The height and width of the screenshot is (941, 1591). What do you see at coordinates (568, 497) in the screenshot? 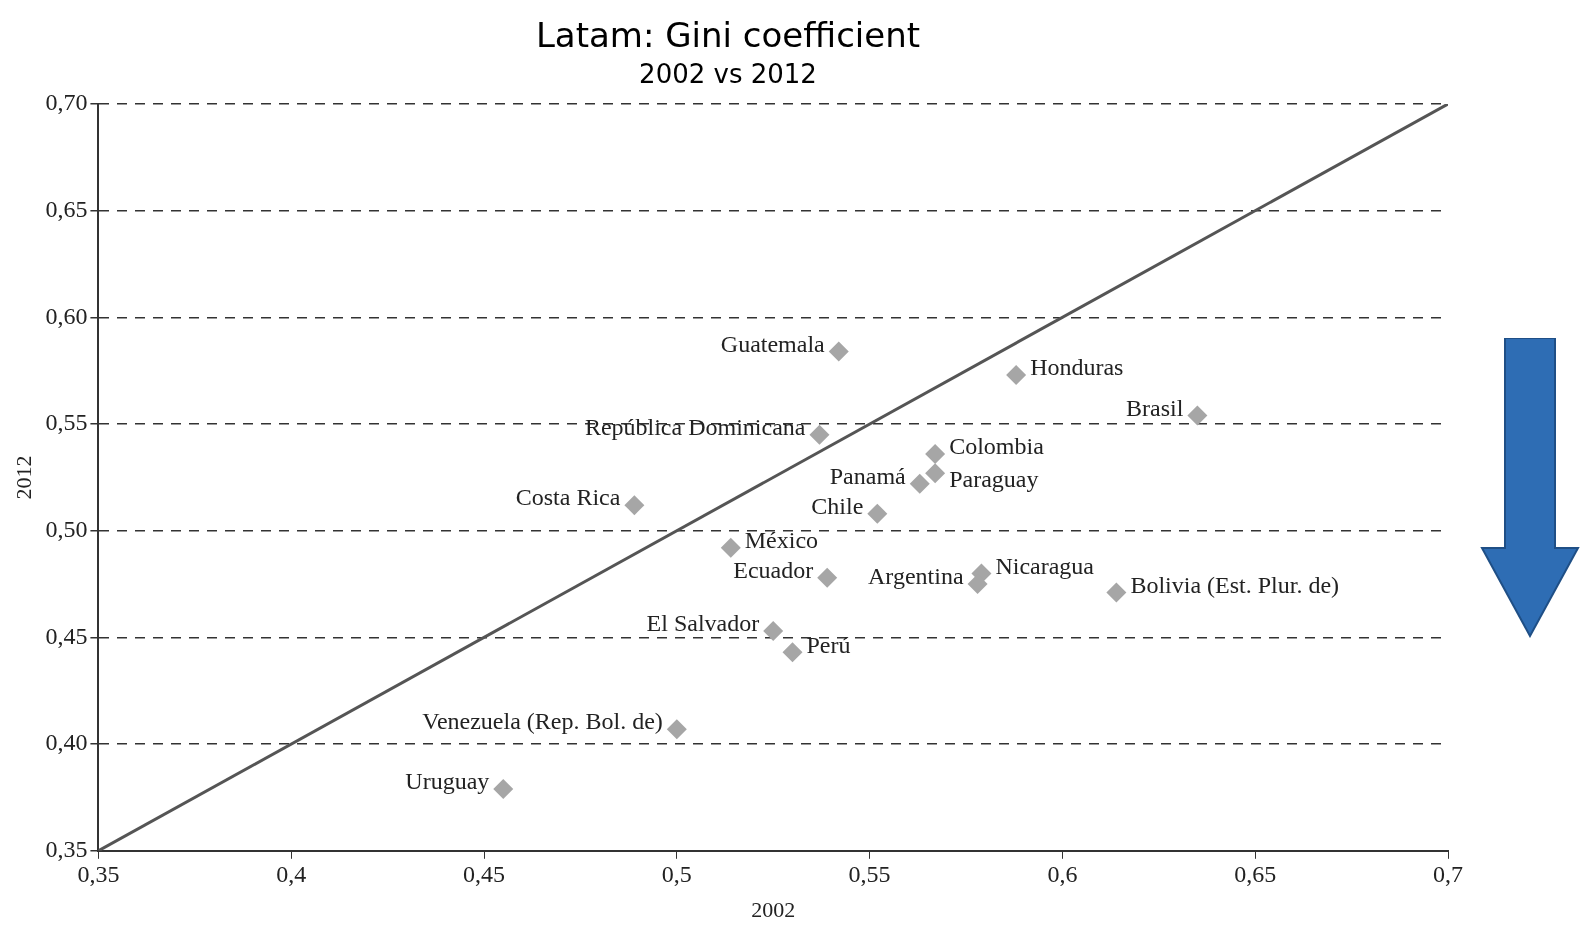
I see `annotation: Costa Rica` at bounding box center [568, 497].